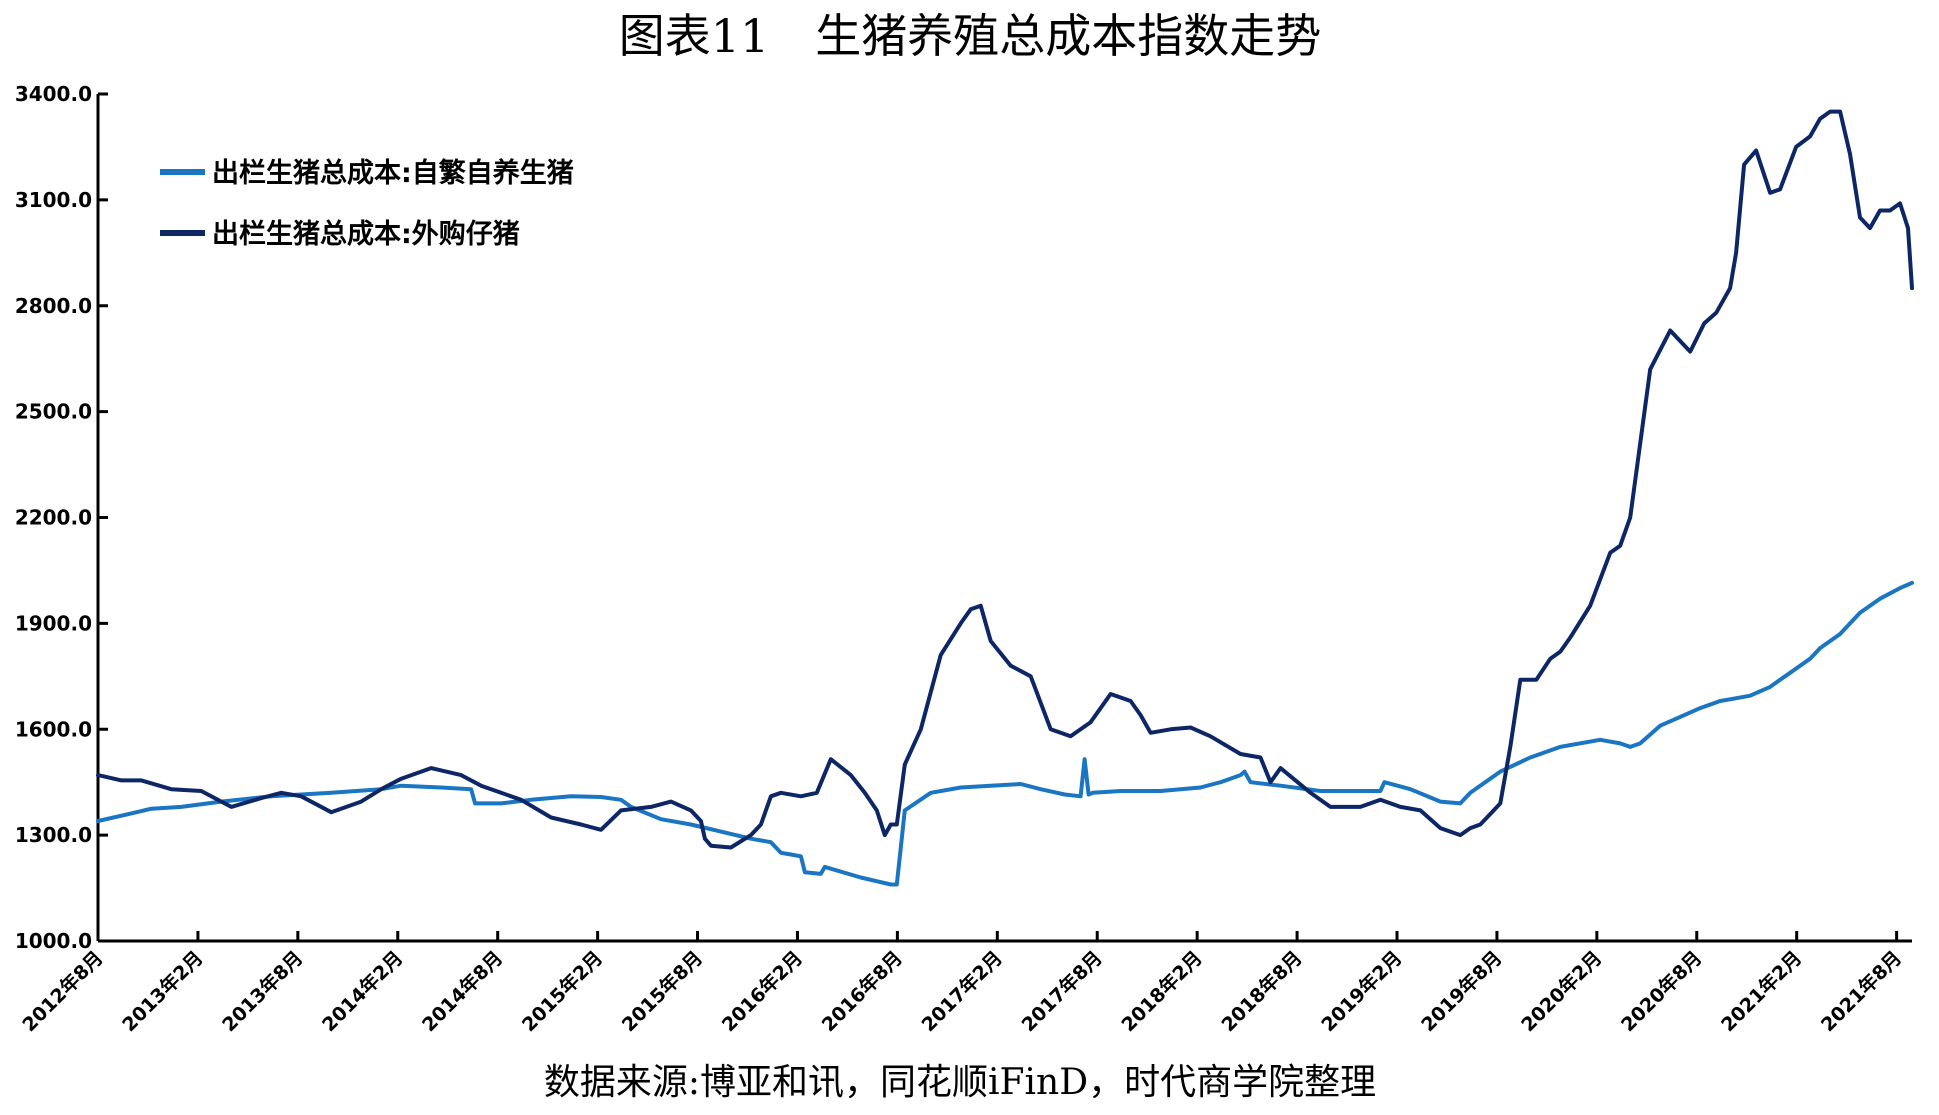 The image size is (1939, 1115). What do you see at coordinates (53, 729) in the screenshot?
I see `y-tick-label: 1600.0` at bounding box center [53, 729].